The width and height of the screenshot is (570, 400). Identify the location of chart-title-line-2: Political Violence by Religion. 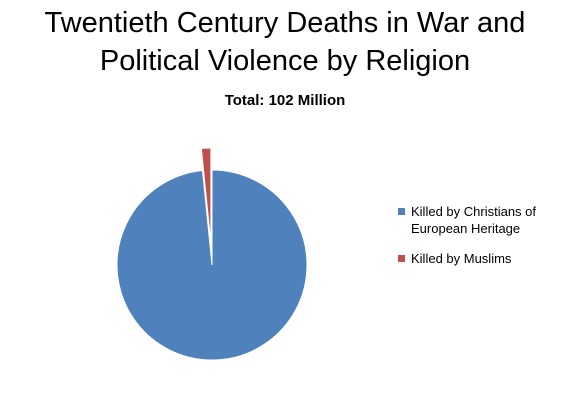
(285, 61).